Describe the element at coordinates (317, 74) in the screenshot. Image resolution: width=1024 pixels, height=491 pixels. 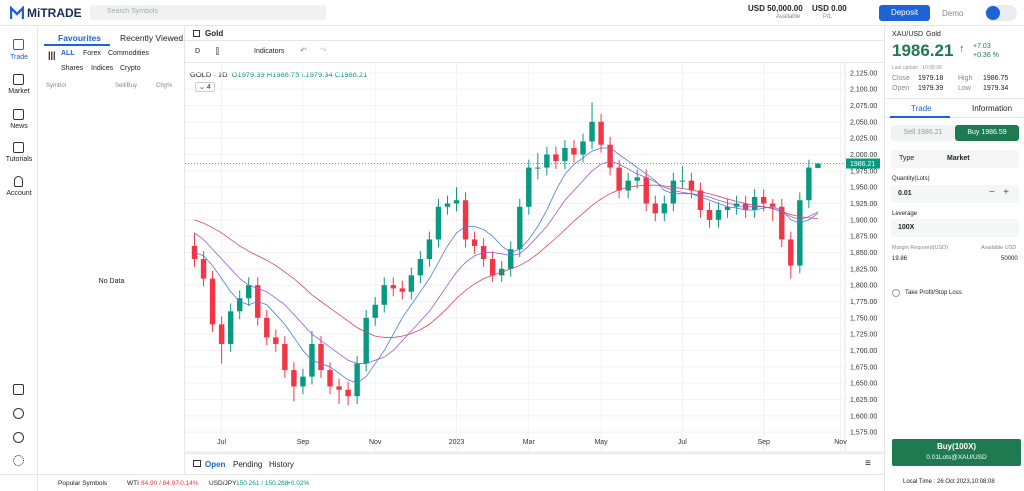
I see `legend-ohlc: L1979.34` at that location.